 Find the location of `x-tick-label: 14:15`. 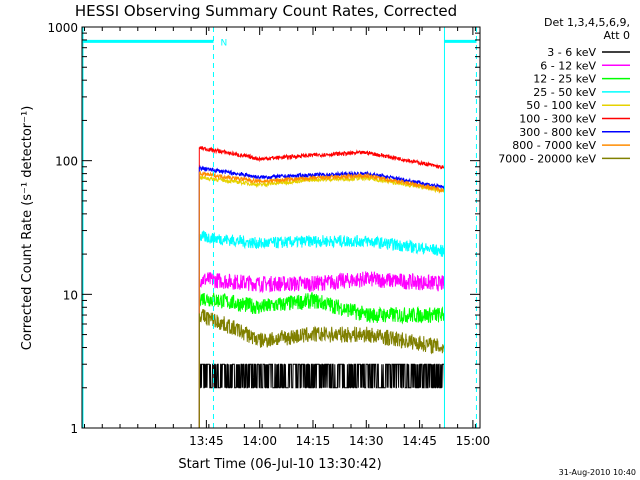

x-tick-label: 14:15 is located at coordinates (313, 441).